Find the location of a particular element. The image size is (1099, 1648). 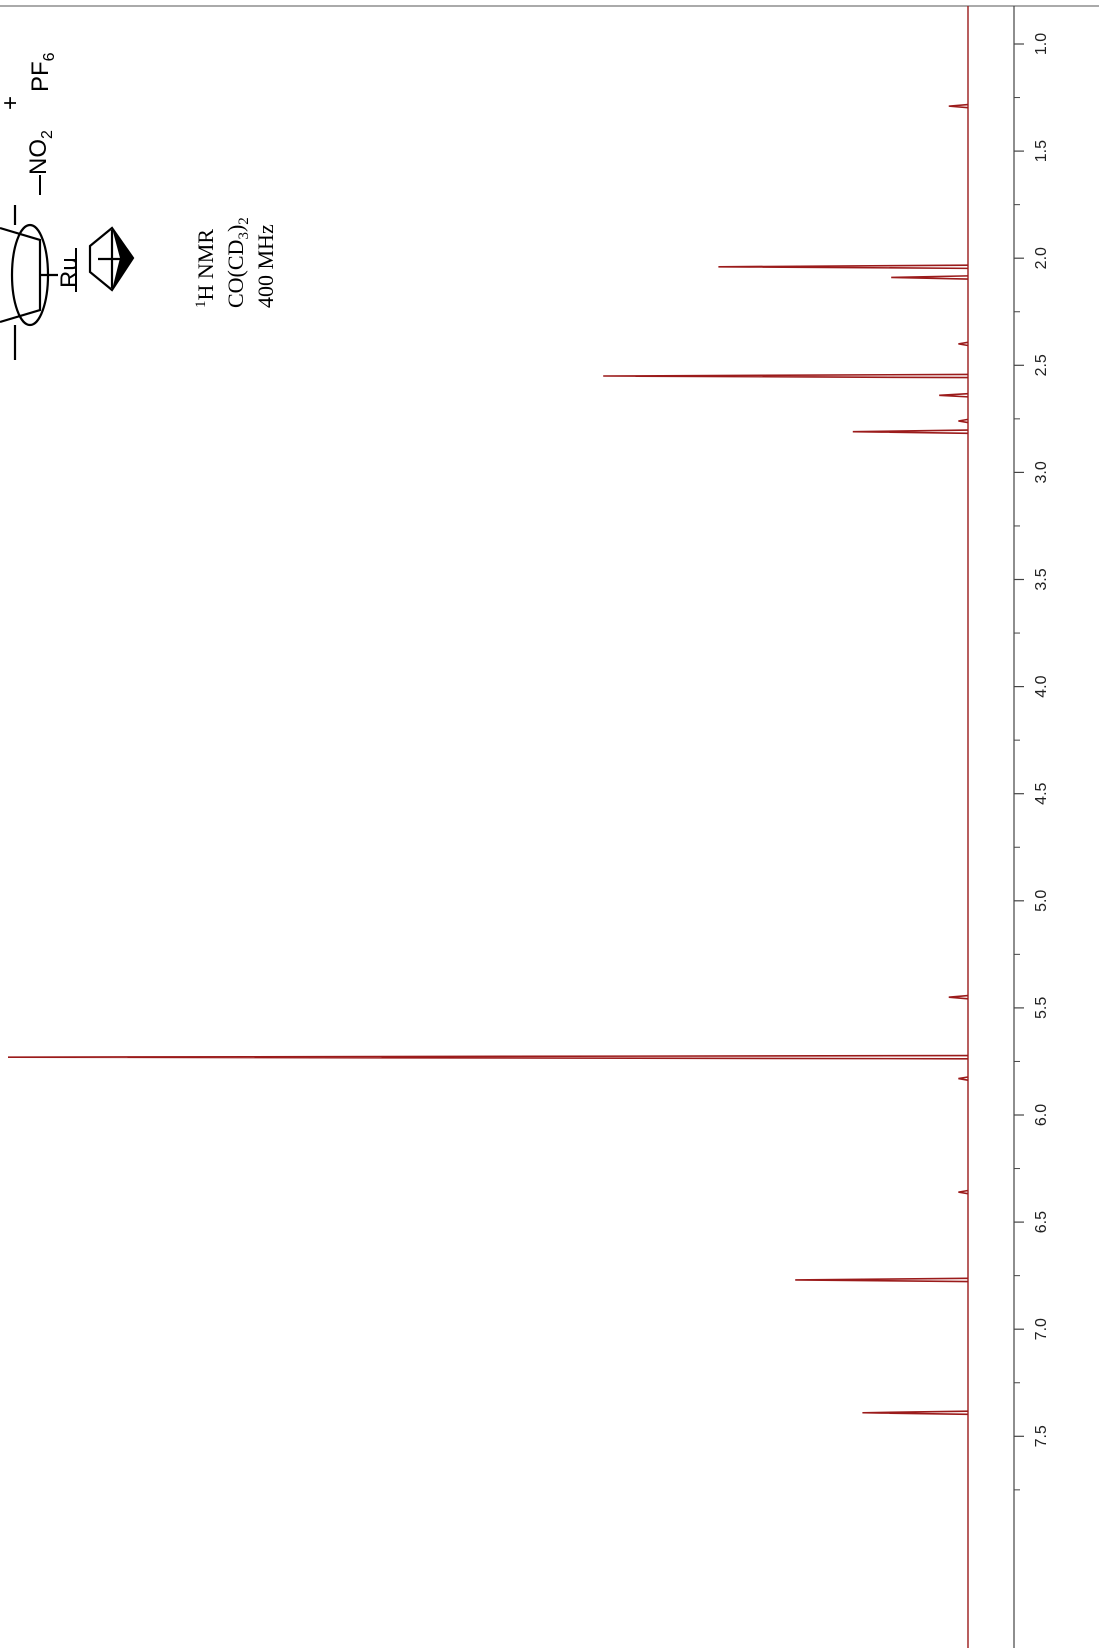

tick-label: 6.5 is located at coordinates (1041, 1222).